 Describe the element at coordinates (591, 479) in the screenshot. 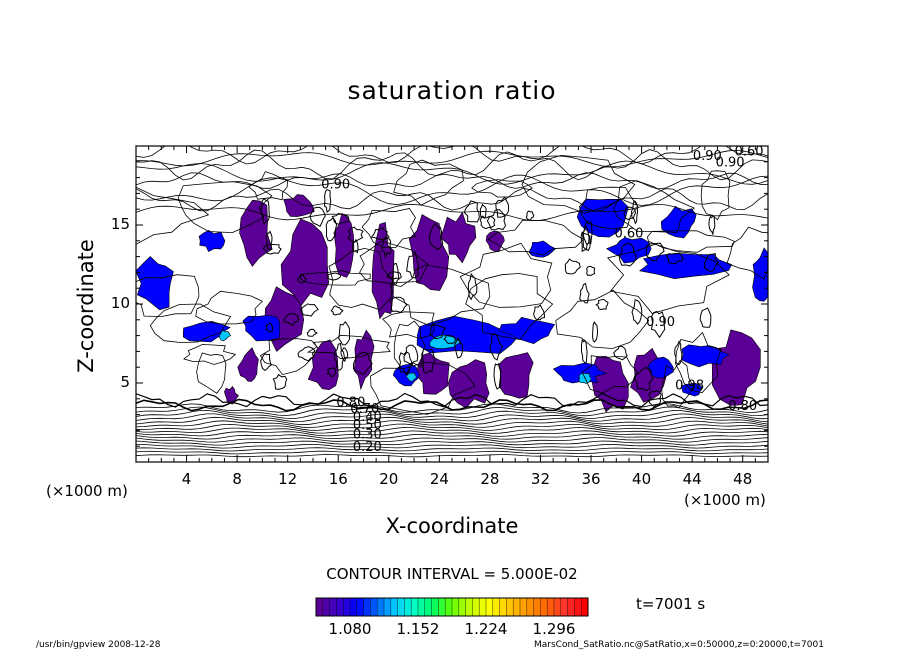

I see `x-tick-label: 36` at that location.